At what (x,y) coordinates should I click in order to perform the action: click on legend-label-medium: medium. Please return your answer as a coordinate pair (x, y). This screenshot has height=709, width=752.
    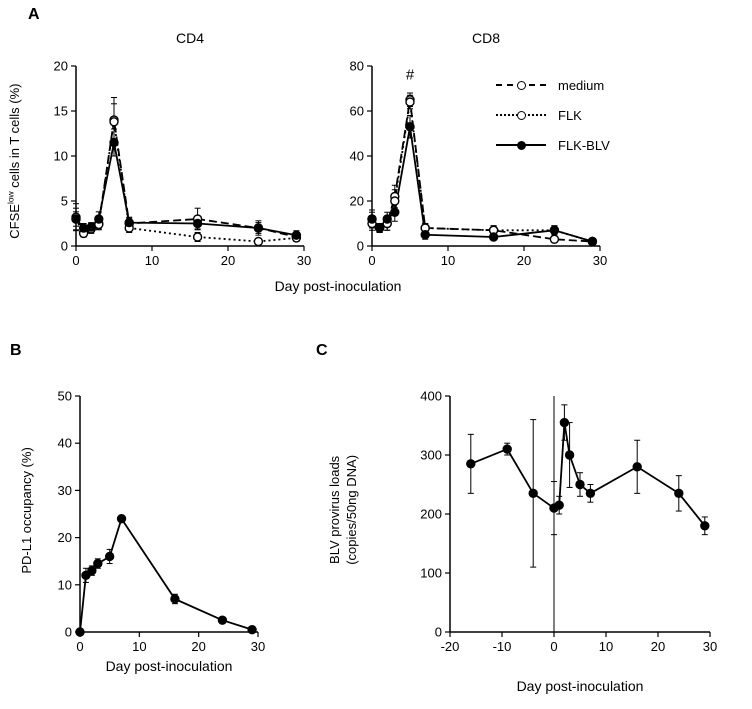
    Looking at the image, I should click on (581, 85).